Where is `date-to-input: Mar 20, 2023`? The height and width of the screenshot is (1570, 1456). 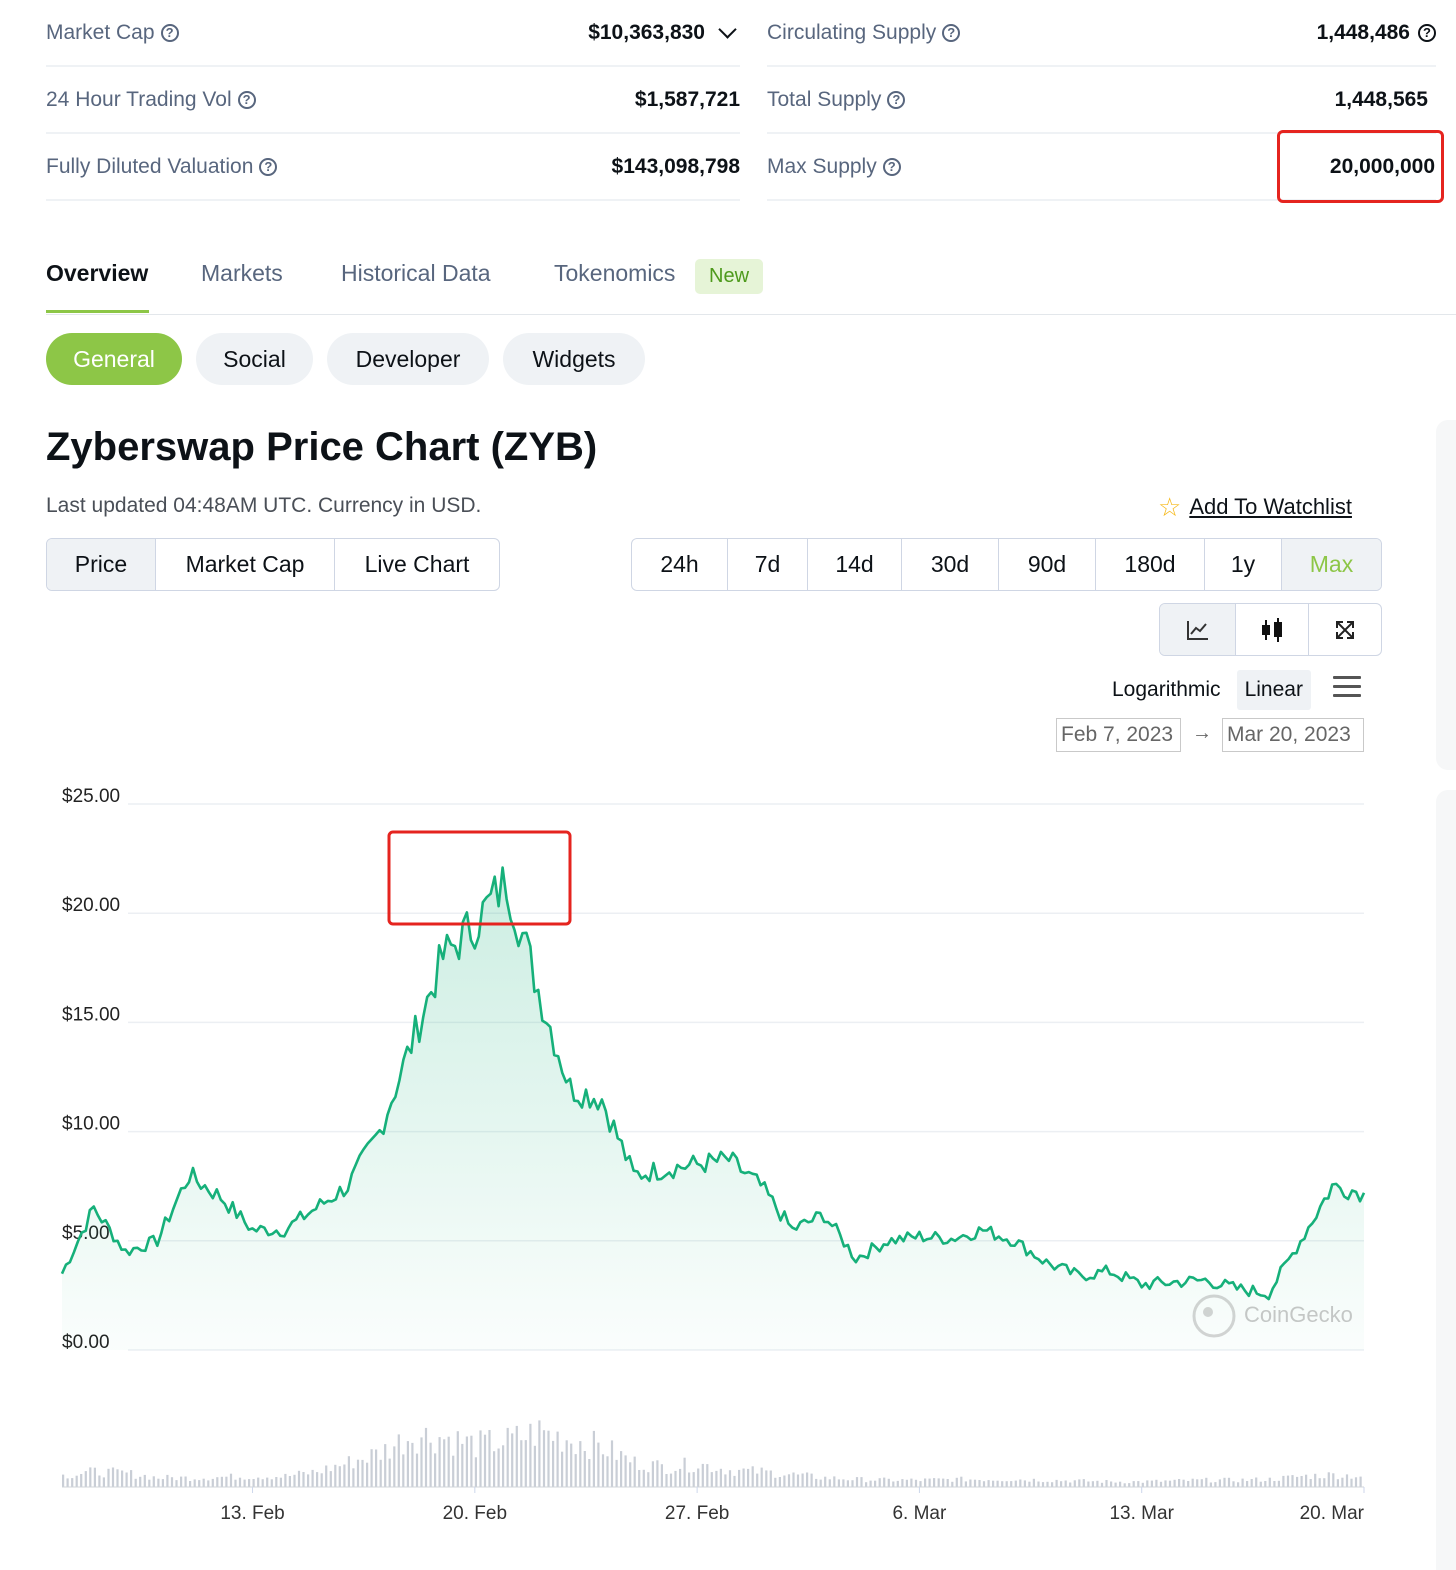
date-to-input: Mar 20, 2023 is located at coordinates (1293, 735).